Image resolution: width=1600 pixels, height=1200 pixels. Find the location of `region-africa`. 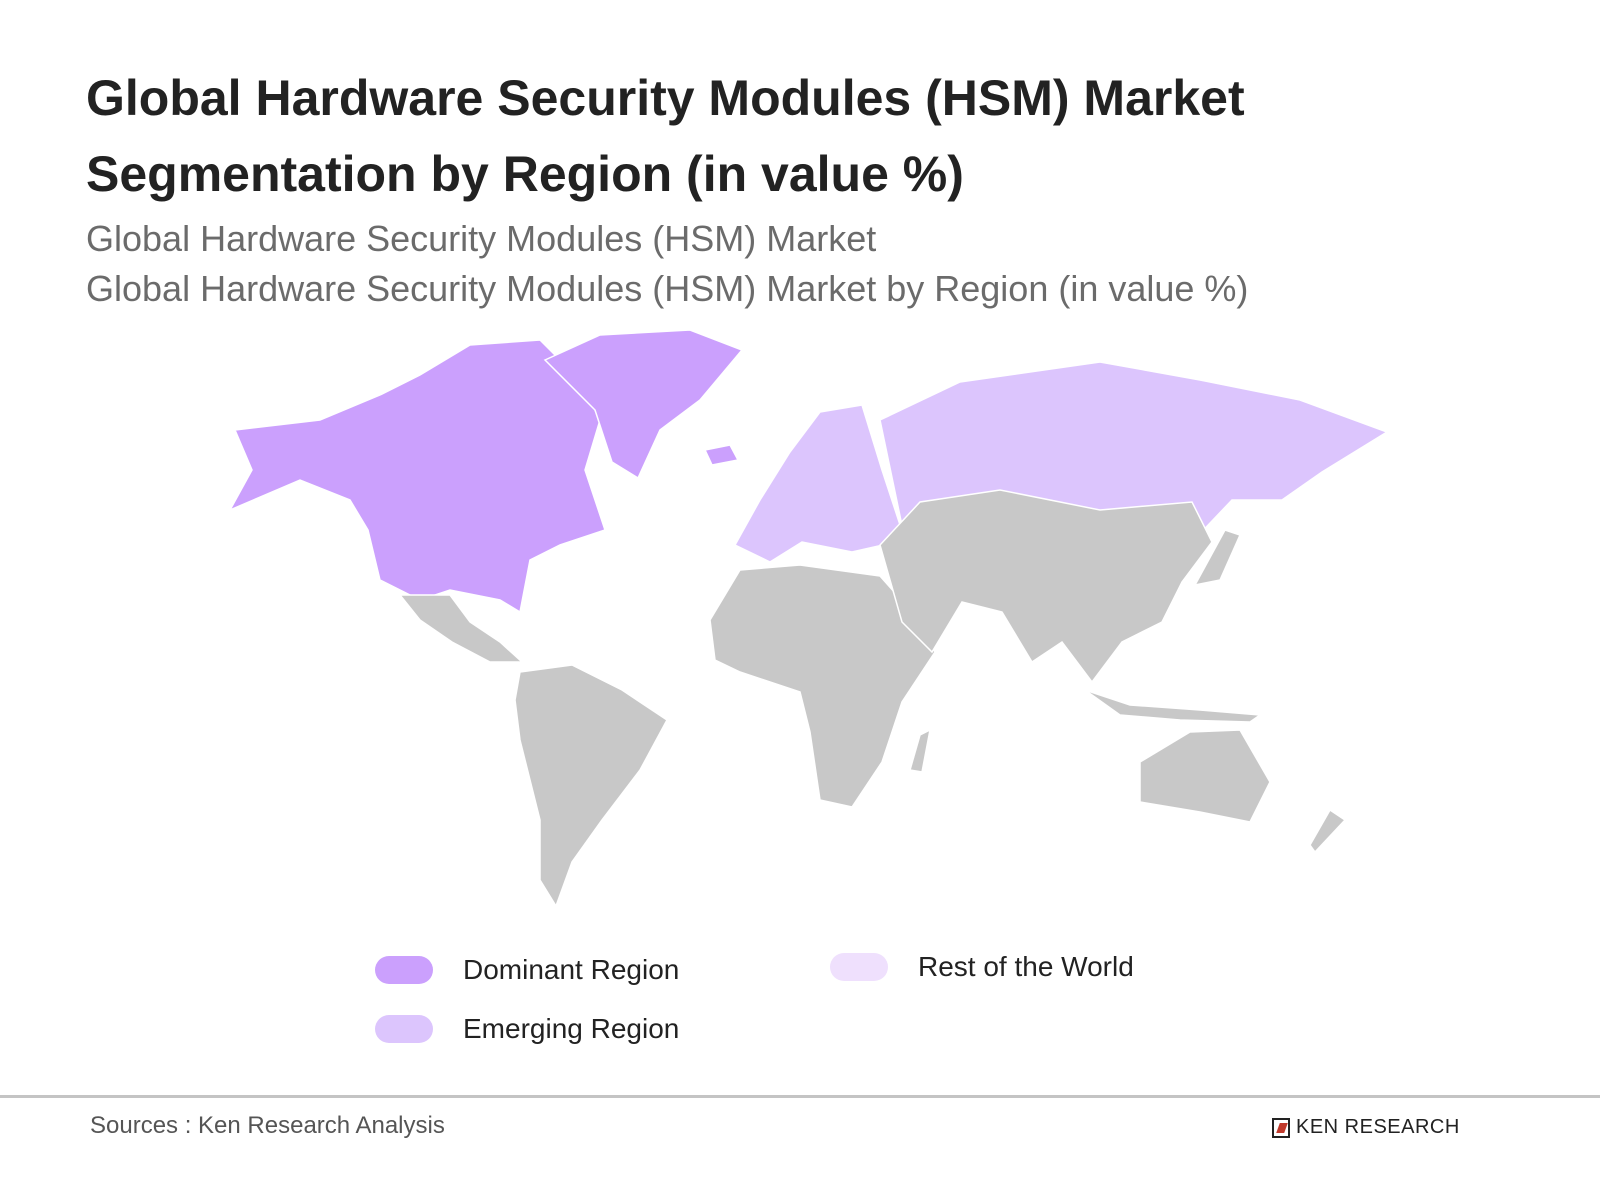

region-africa is located at coordinates (822, 686).